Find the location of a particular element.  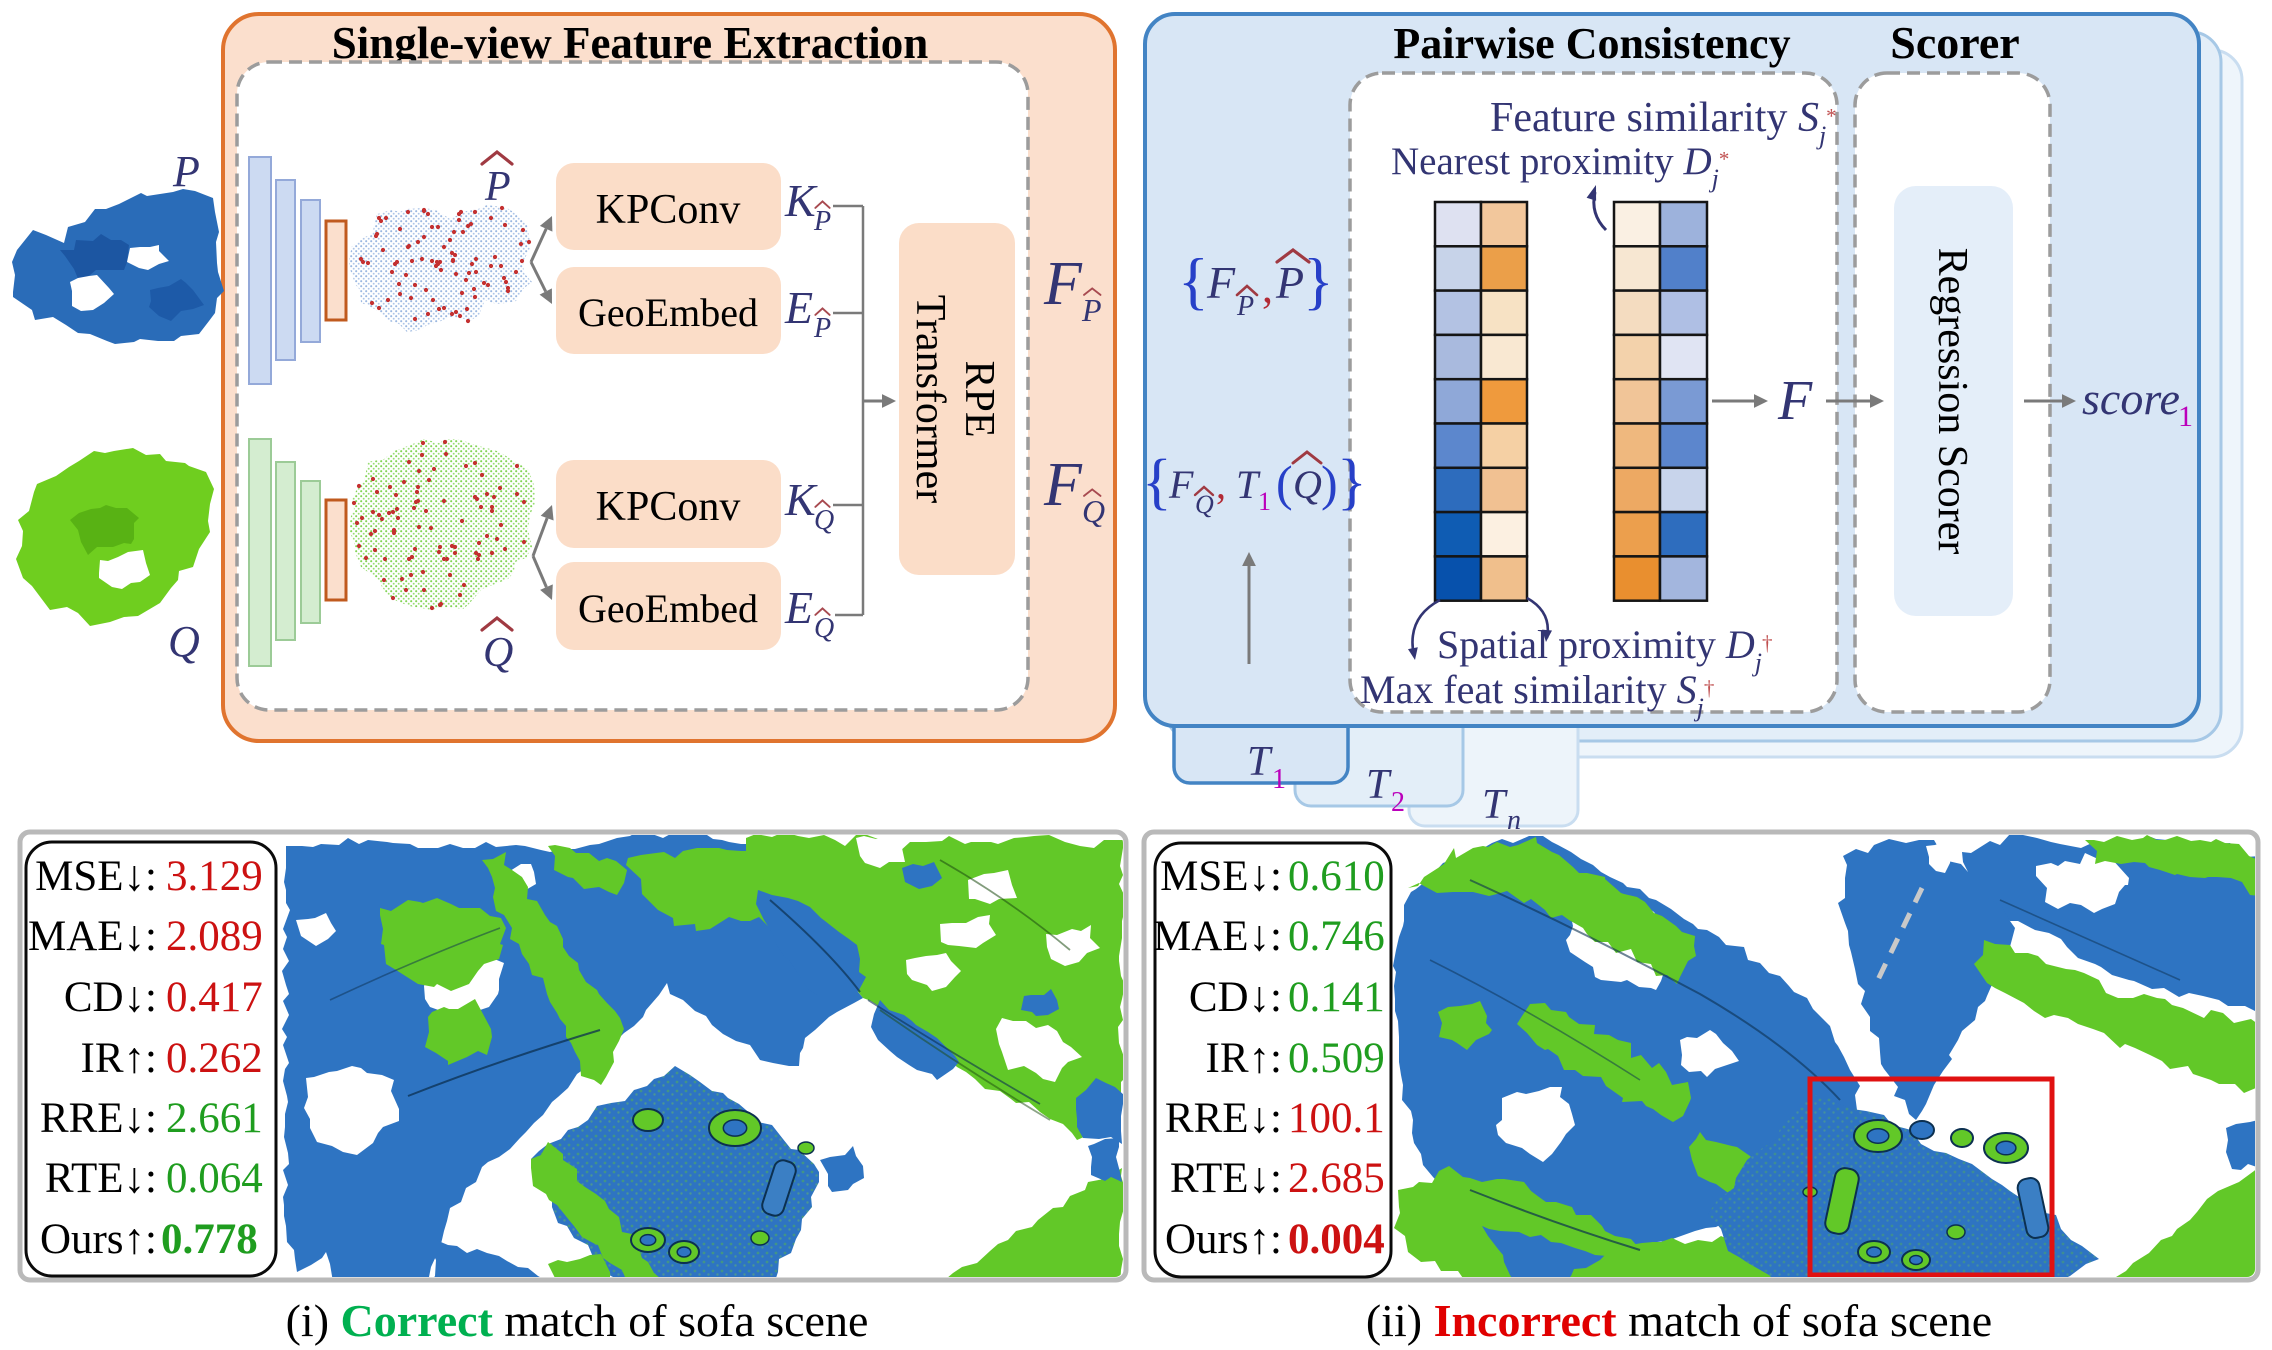

svg-text:(ii) Incorrect match of sofa s: (ii) Incorrect match of sofa scene is located at coordinates (1679, 1320).